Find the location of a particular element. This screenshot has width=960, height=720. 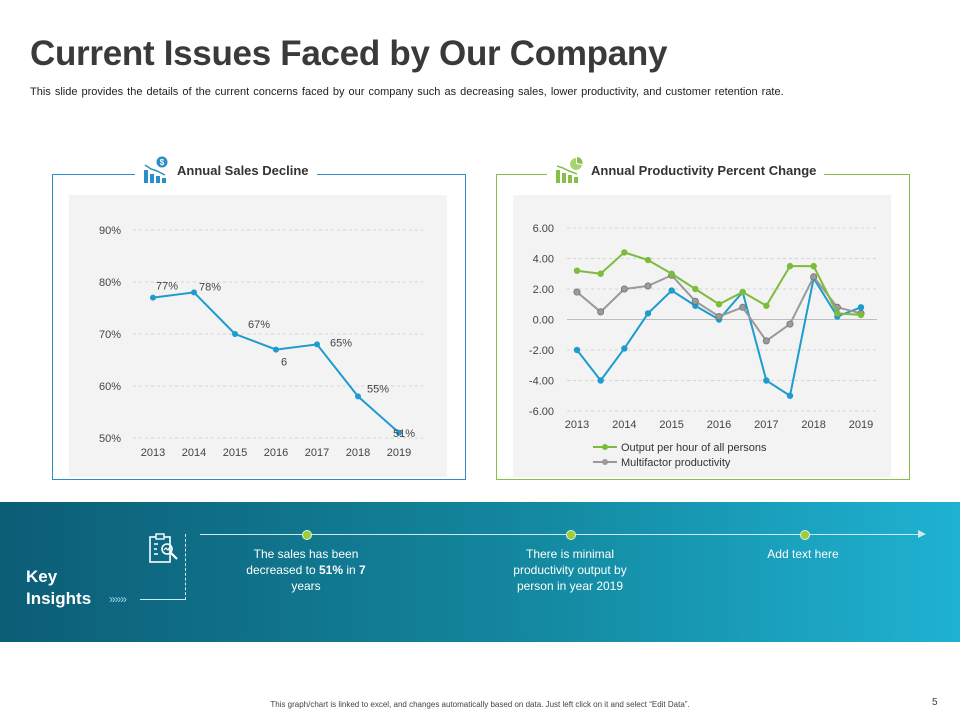

data-label: 65% is located at coordinates (341, 343).